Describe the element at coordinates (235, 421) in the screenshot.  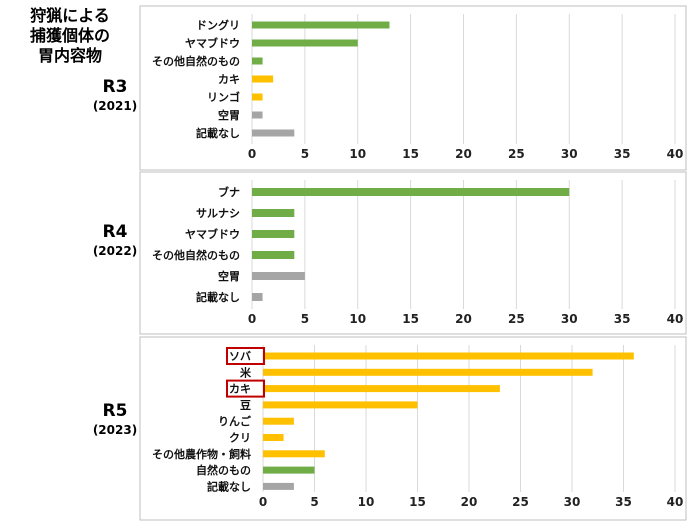
I see `category-label: りんご` at that location.